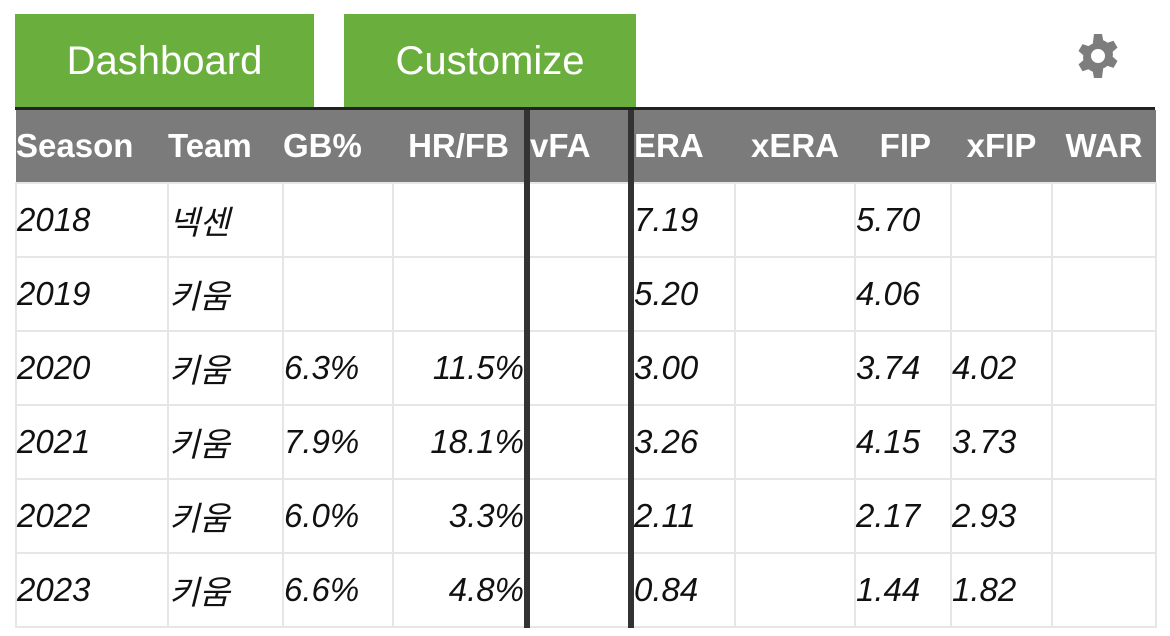 This screenshot has height=636, width=1170. I want to click on table-row: 2019 키움 5.20 4.06, so click(586, 294).